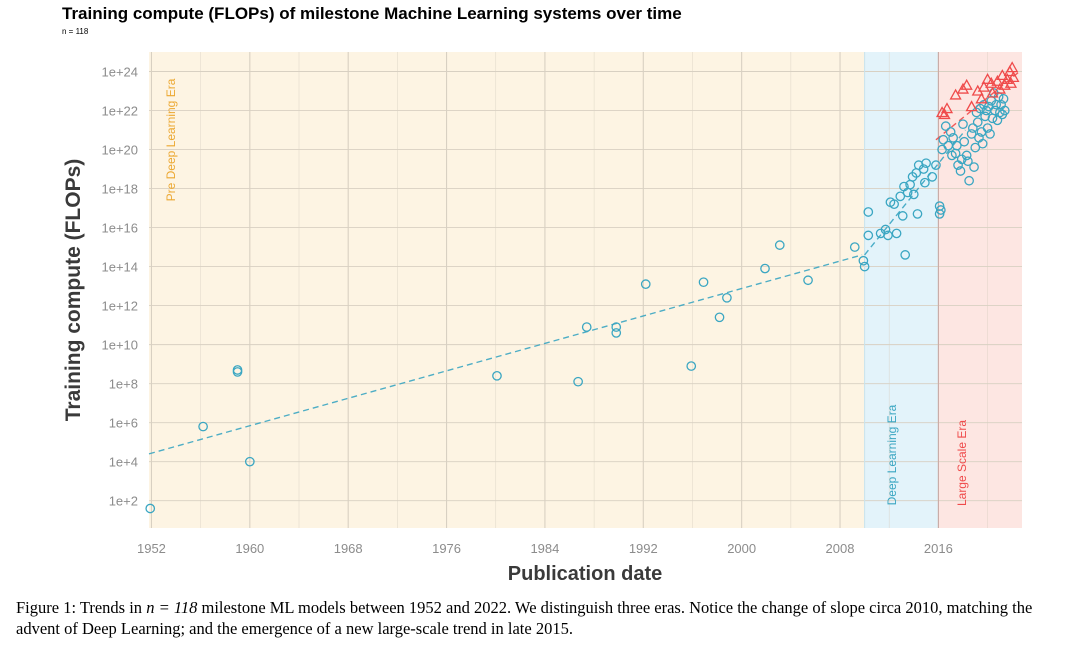 This screenshot has height=645, width=1080. Describe the element at coordinates (544, 548) in the screenshot. I see `x-tick-label: 1984` at that location.